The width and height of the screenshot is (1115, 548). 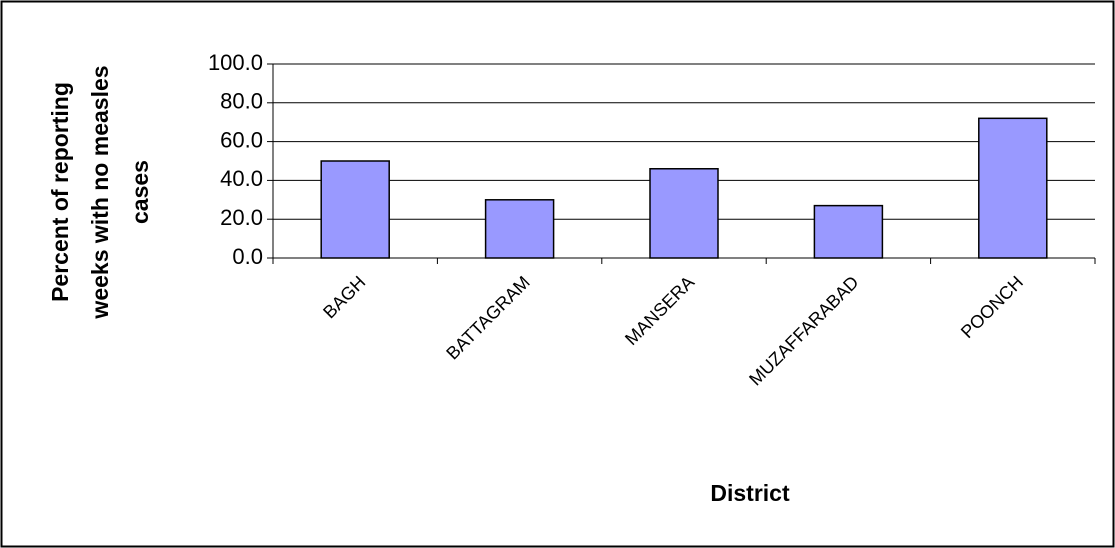 What do you see at coordinates (60, 192) in the screenshot?
I see `y-axis-title: Percent of reporting` at bounding box center [60, 192].